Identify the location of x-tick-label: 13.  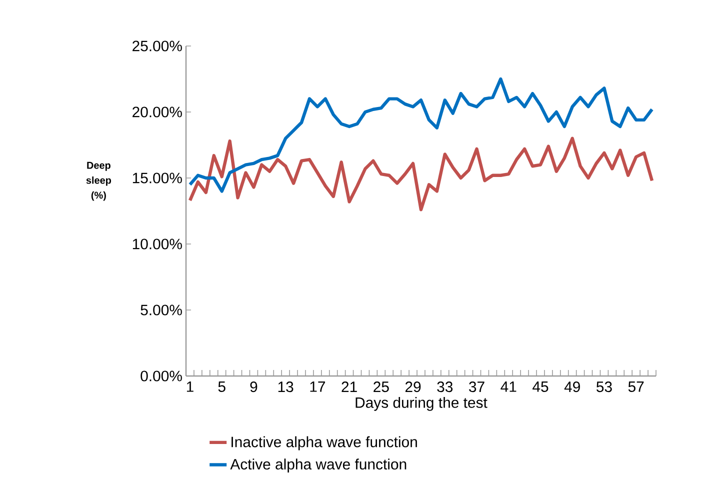
(286, 387).